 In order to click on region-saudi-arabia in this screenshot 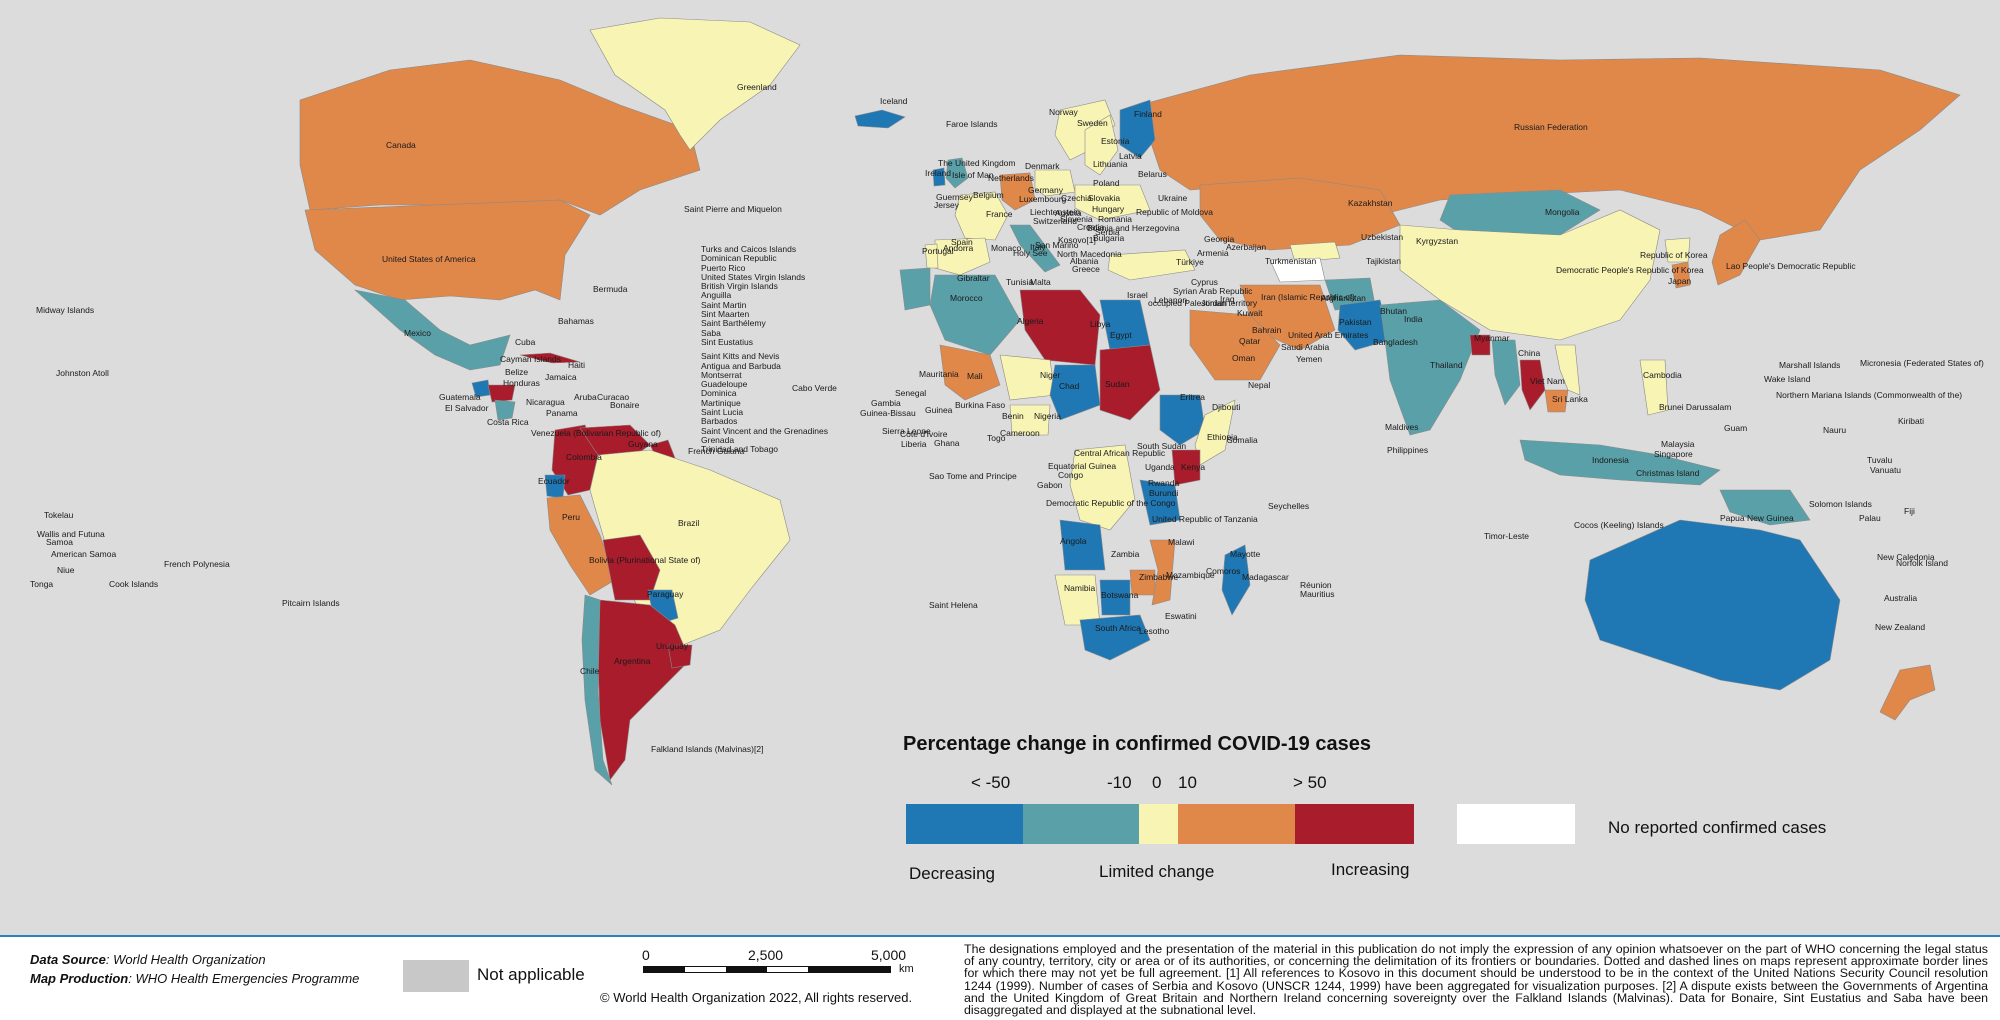, I will do `click(1235, 345)`.